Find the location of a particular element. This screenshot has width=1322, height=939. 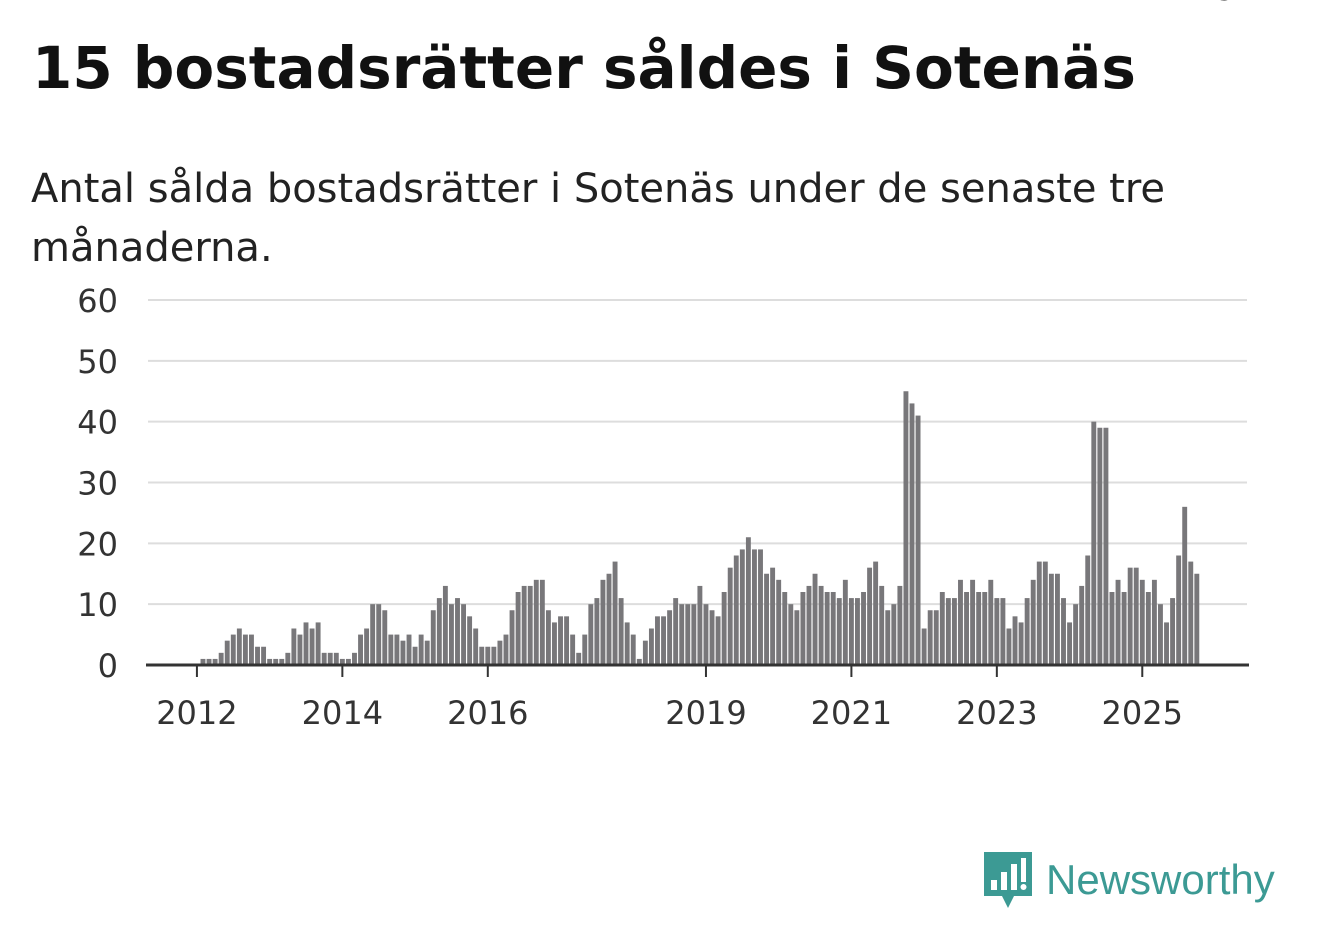

newsworthy-icon is located at coordinates (1008, 880).